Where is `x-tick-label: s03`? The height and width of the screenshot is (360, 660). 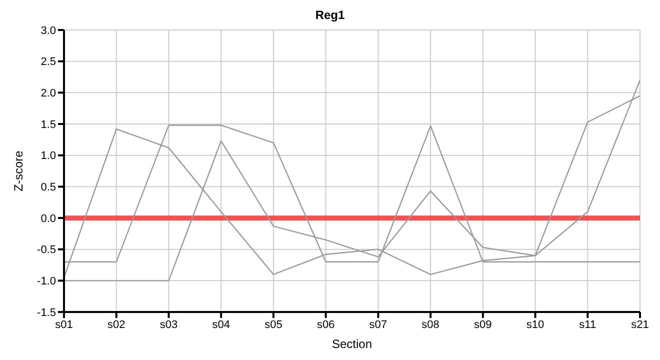 x-tick-label: s03 is located at coordinates (169, 324).